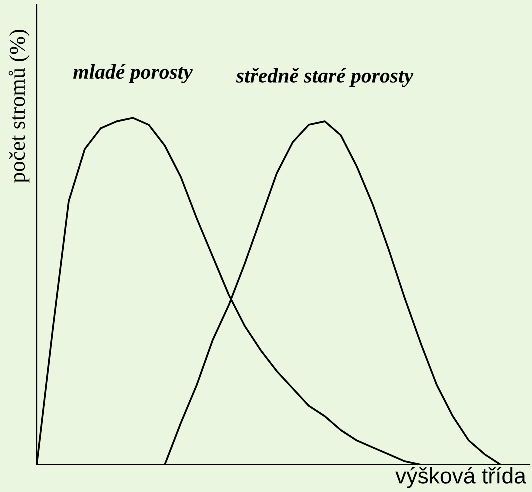  Describe the element at coordinates (133, 74) in the screenshot. I see `text: mladé porosty` at that location.